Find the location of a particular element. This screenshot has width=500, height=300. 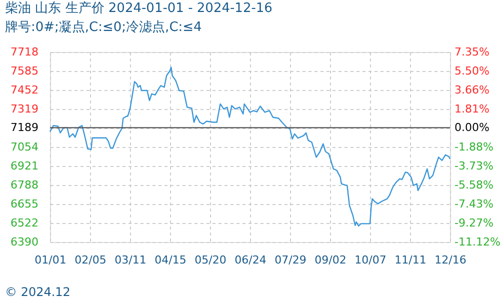

y2-tick-label: 5.50% is located at coordinates (472, 71).